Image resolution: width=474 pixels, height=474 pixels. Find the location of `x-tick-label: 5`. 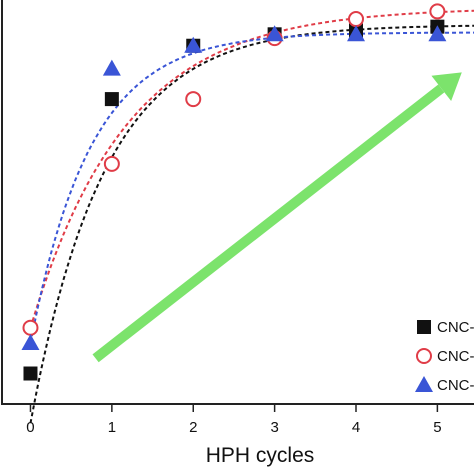

x-tick-label: 5 is located at coordinates (437, 427).